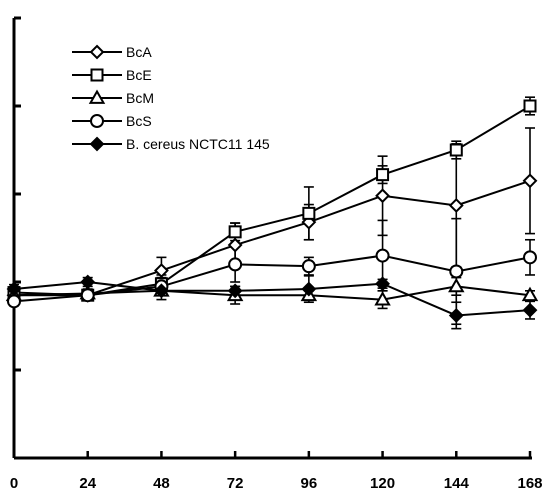  What do you see at coordinates (140, 98) in the screenshot?
I see `legend-label-2: BcM` at bounding box center [140, 98].